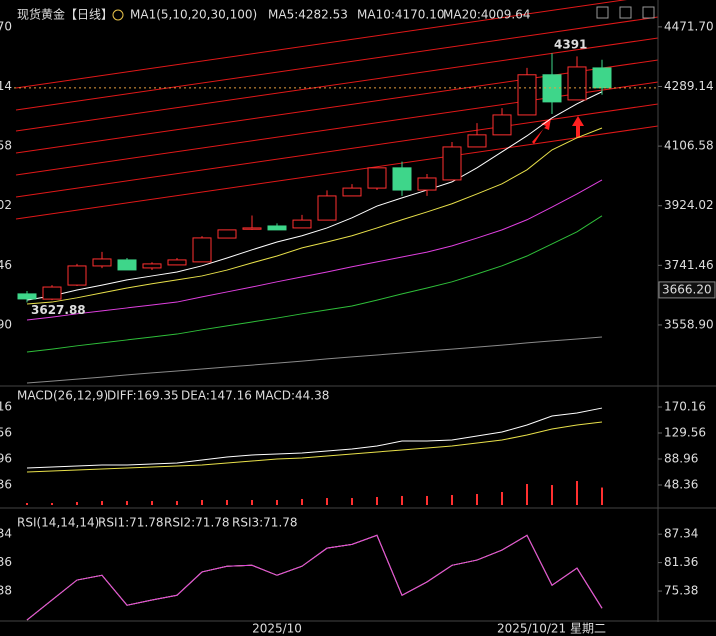  I want to click on signal-arrows, so click(558, 130).